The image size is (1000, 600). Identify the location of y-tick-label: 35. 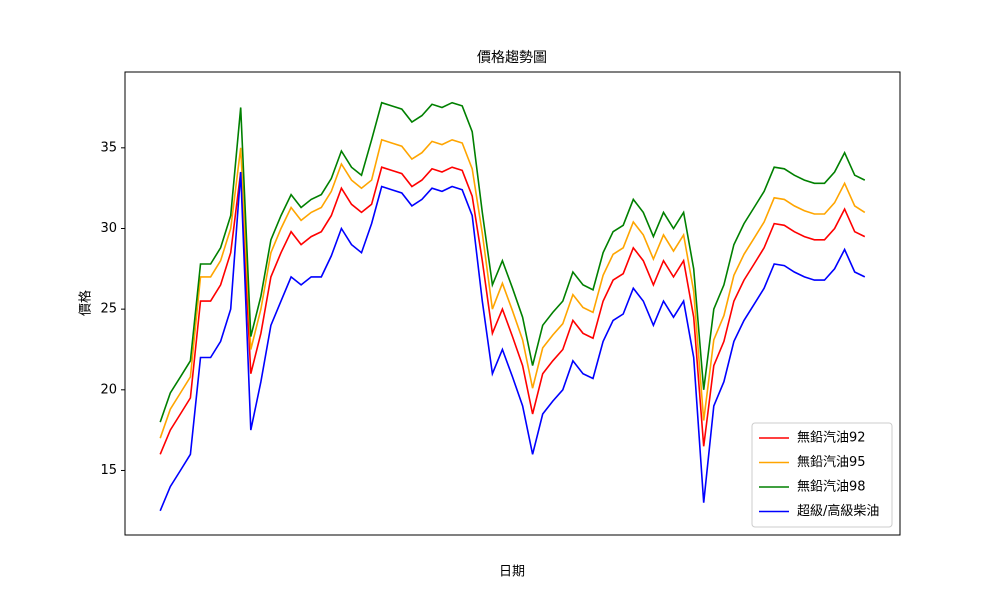
(108, 147).